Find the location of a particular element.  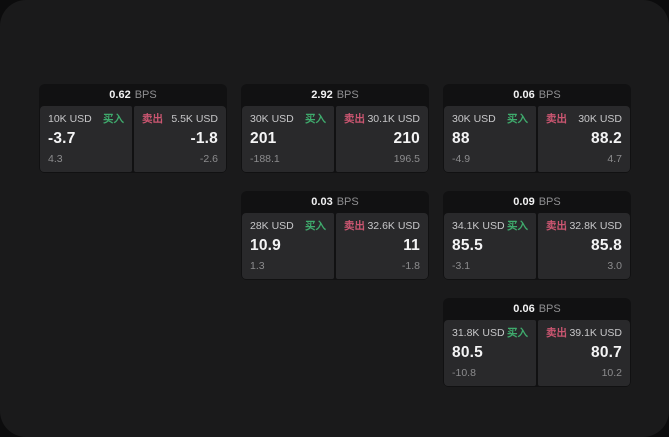

buy-panel: 28K USD 买入 10.9 1.3 is located at coordinates (288, 246).